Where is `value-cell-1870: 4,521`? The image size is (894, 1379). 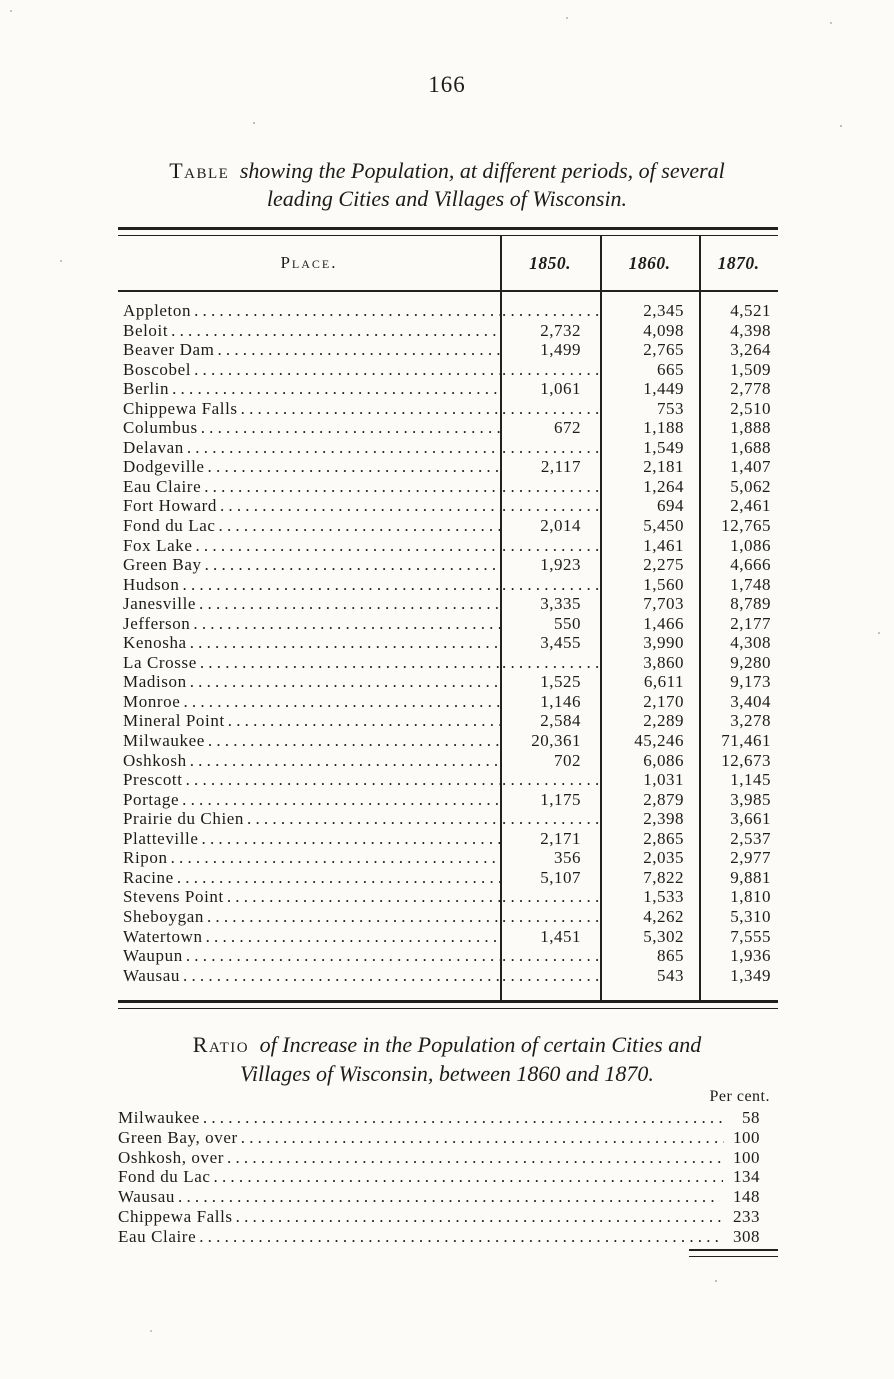 value-cell-1870: 4,521 is located at coordinates (750, 310).